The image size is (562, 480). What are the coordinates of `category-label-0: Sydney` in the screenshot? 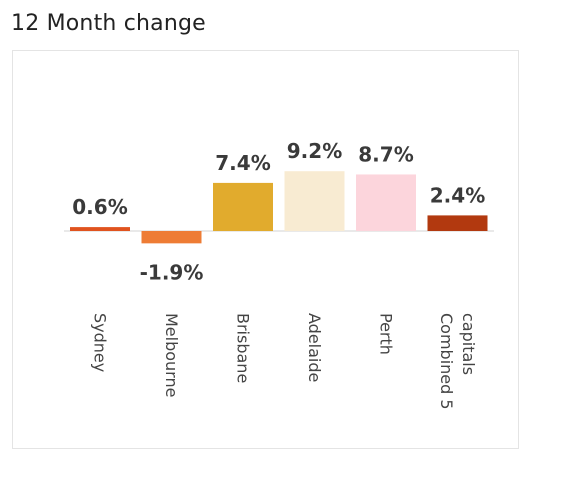 It's located at (100, 342).